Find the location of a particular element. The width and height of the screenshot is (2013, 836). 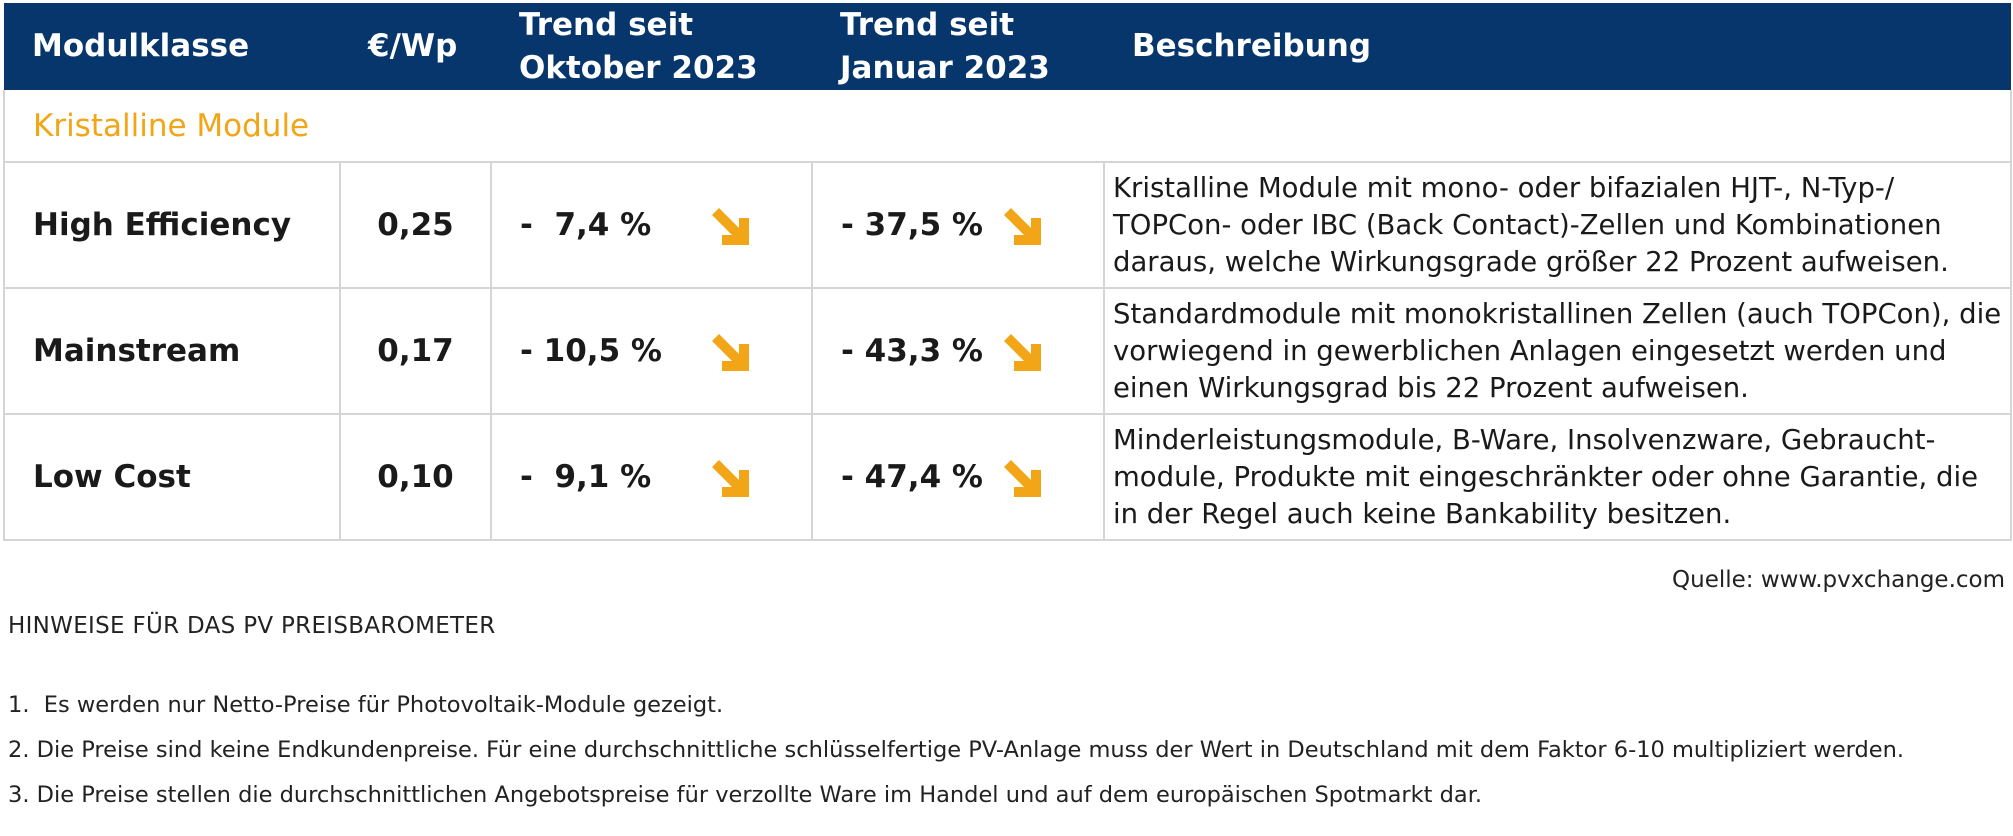

header-modulklasse: Modulklasse is located at coordinates (172, 46).